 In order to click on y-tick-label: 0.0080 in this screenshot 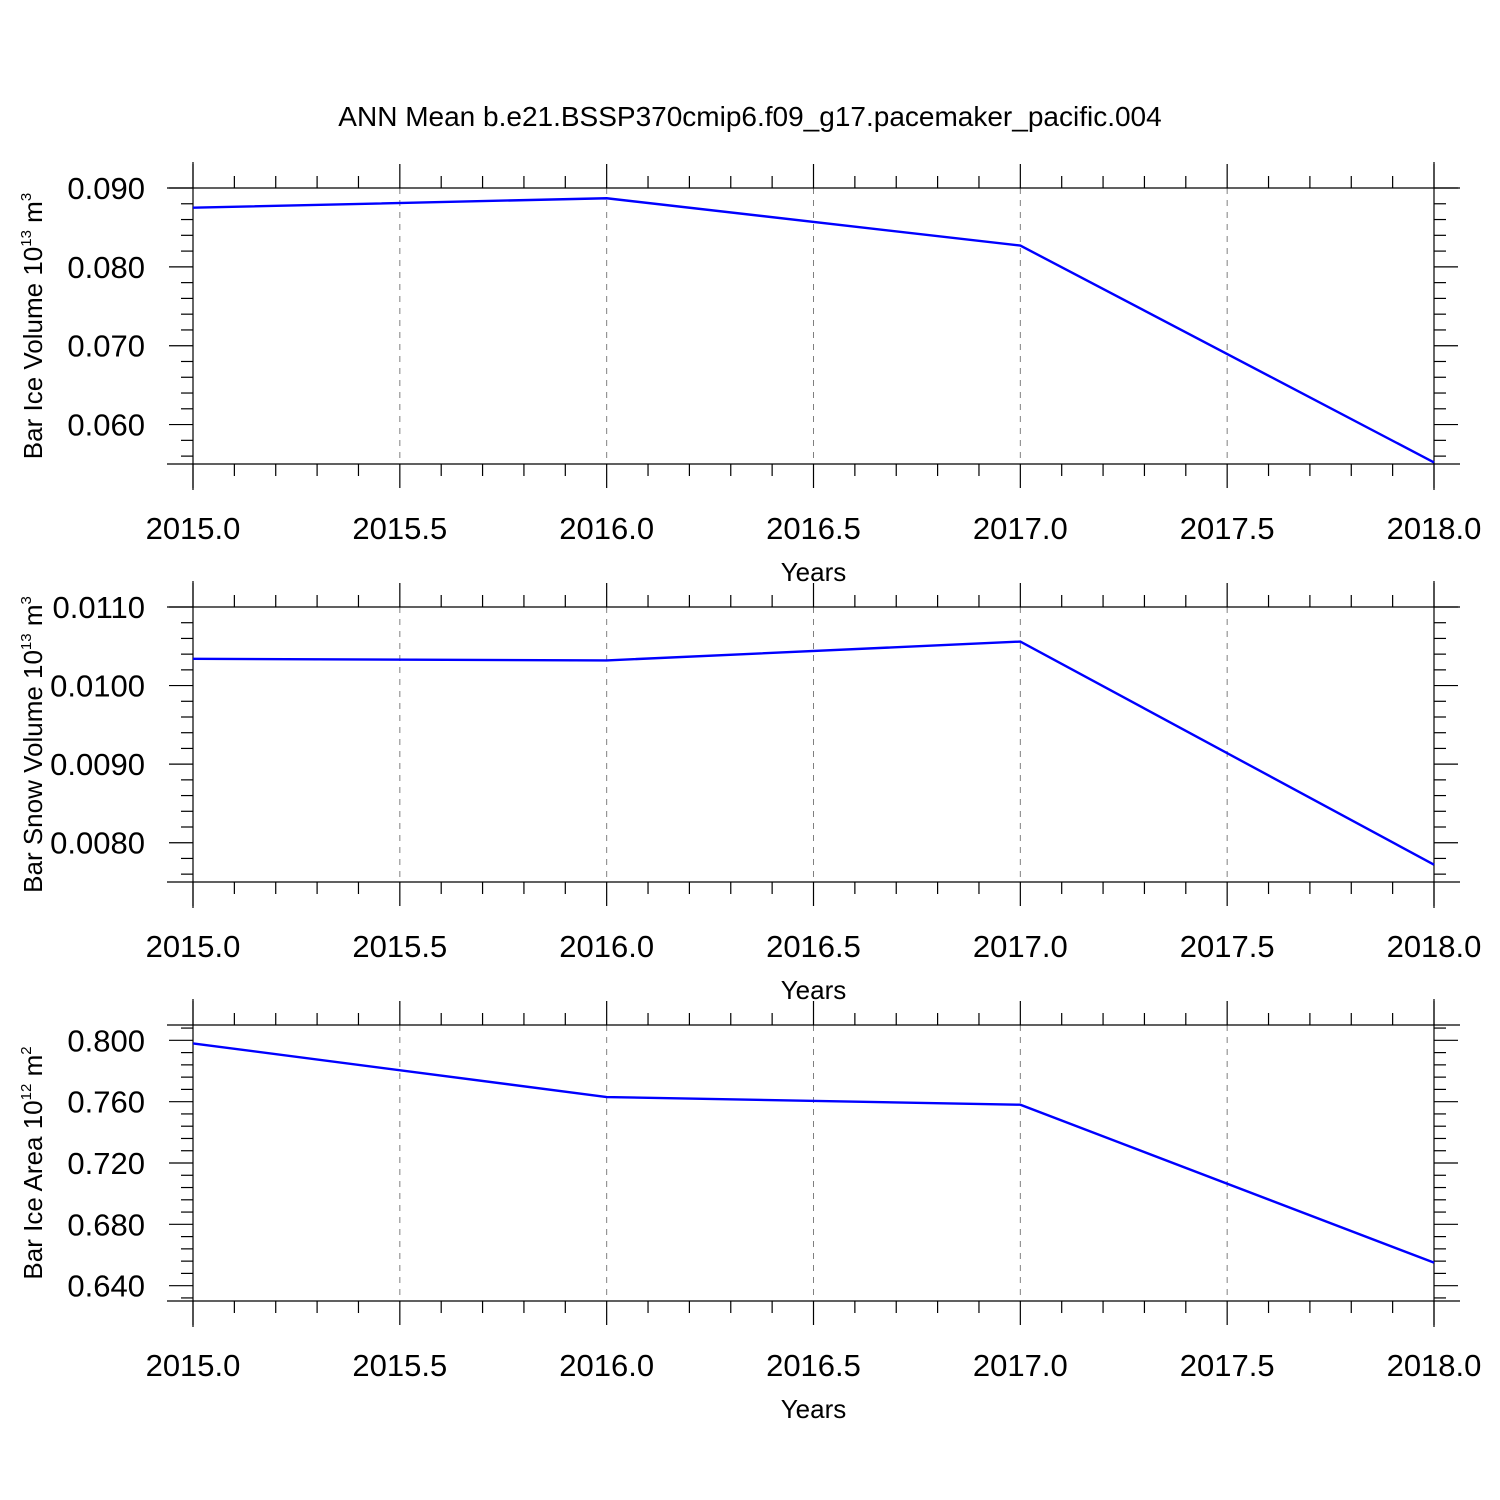, I will do `click(97, 843)`.